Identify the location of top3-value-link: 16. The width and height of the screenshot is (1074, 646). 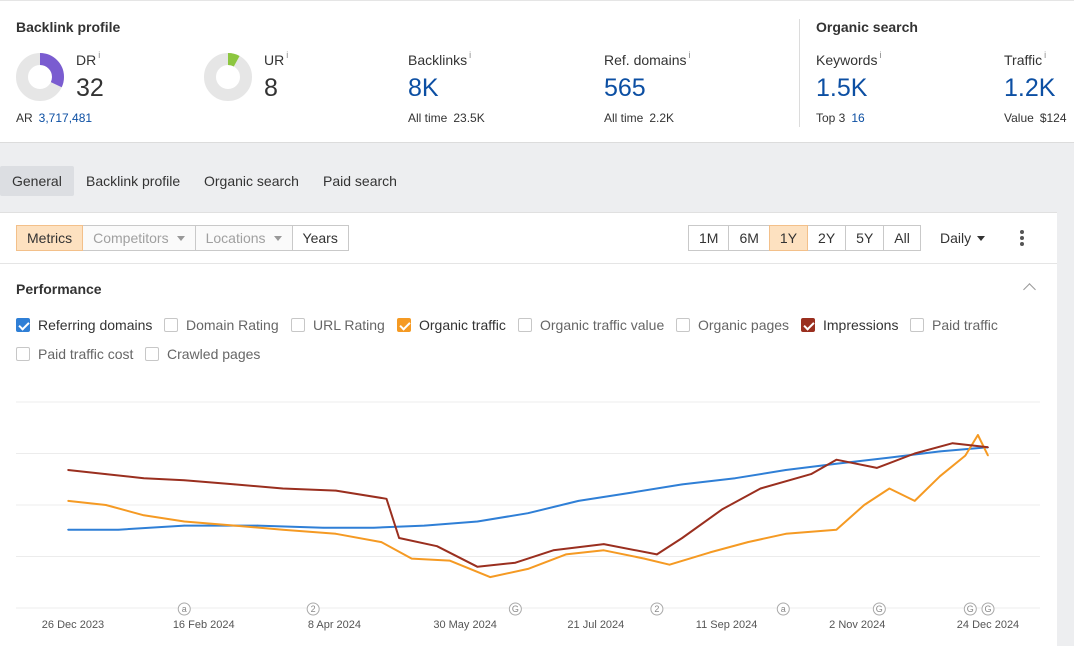
(858, 118).